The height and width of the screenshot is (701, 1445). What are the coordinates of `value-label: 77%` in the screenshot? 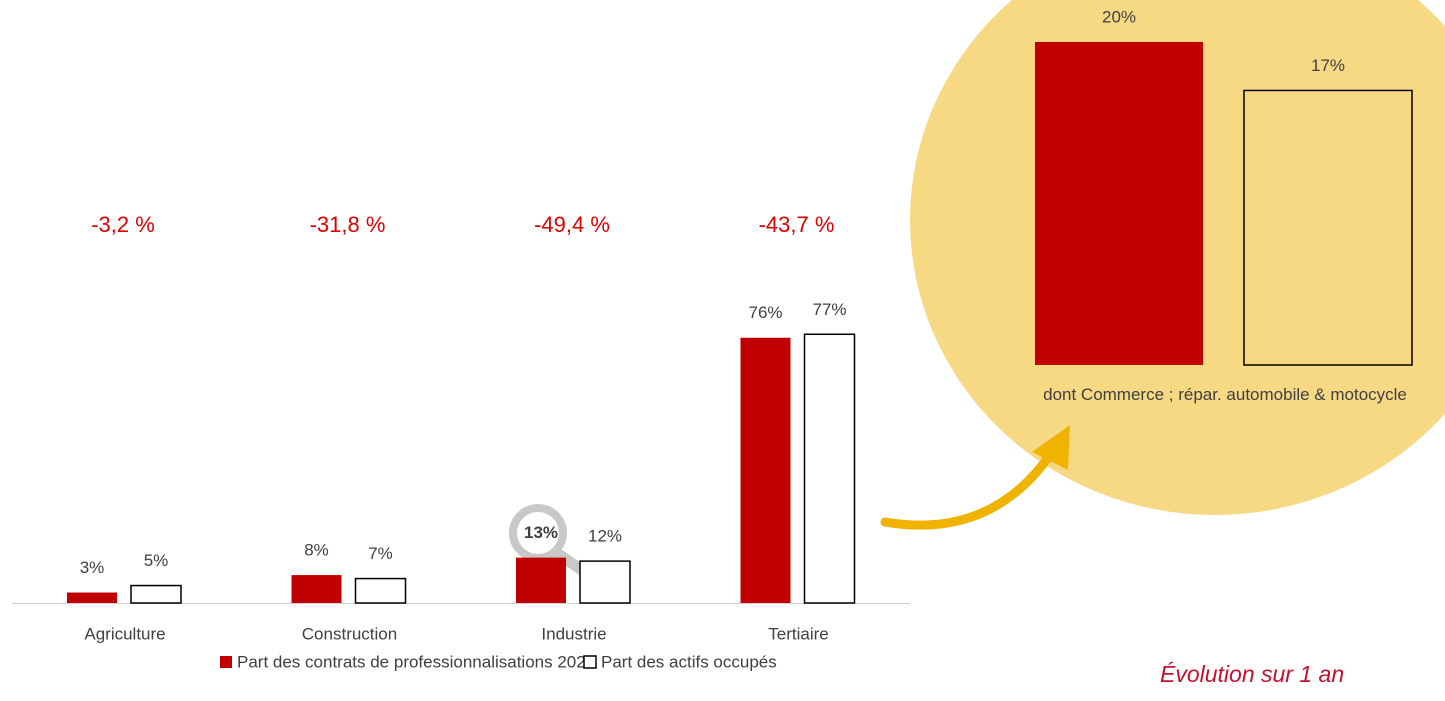 It's located at (829, 309).